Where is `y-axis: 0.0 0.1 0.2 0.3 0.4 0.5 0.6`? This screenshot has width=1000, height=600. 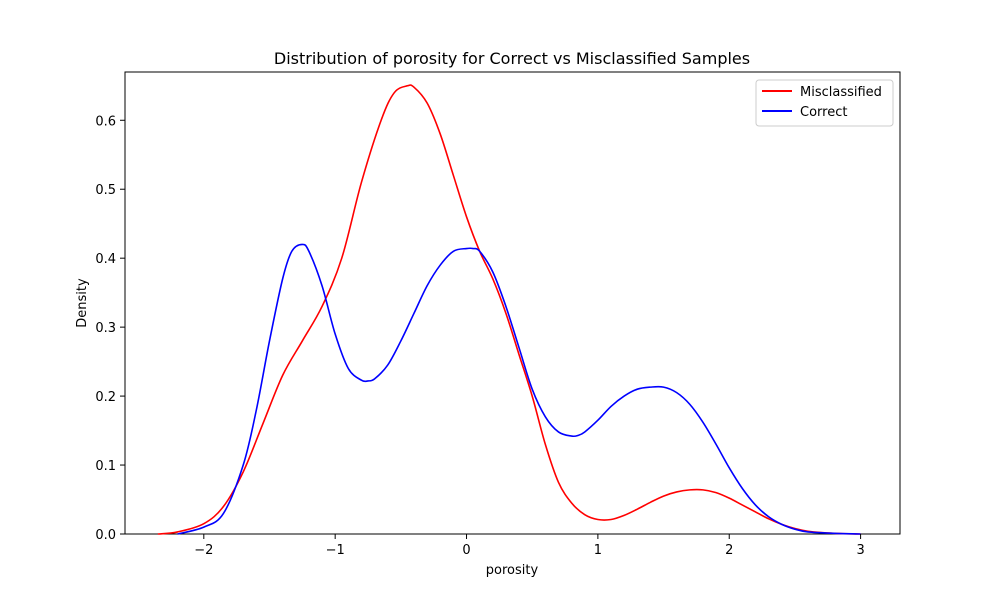 y-axis: 0.0 0.1 0.2 0.3 0.4 0.5 0.6 is located at coordinates (110, 328).